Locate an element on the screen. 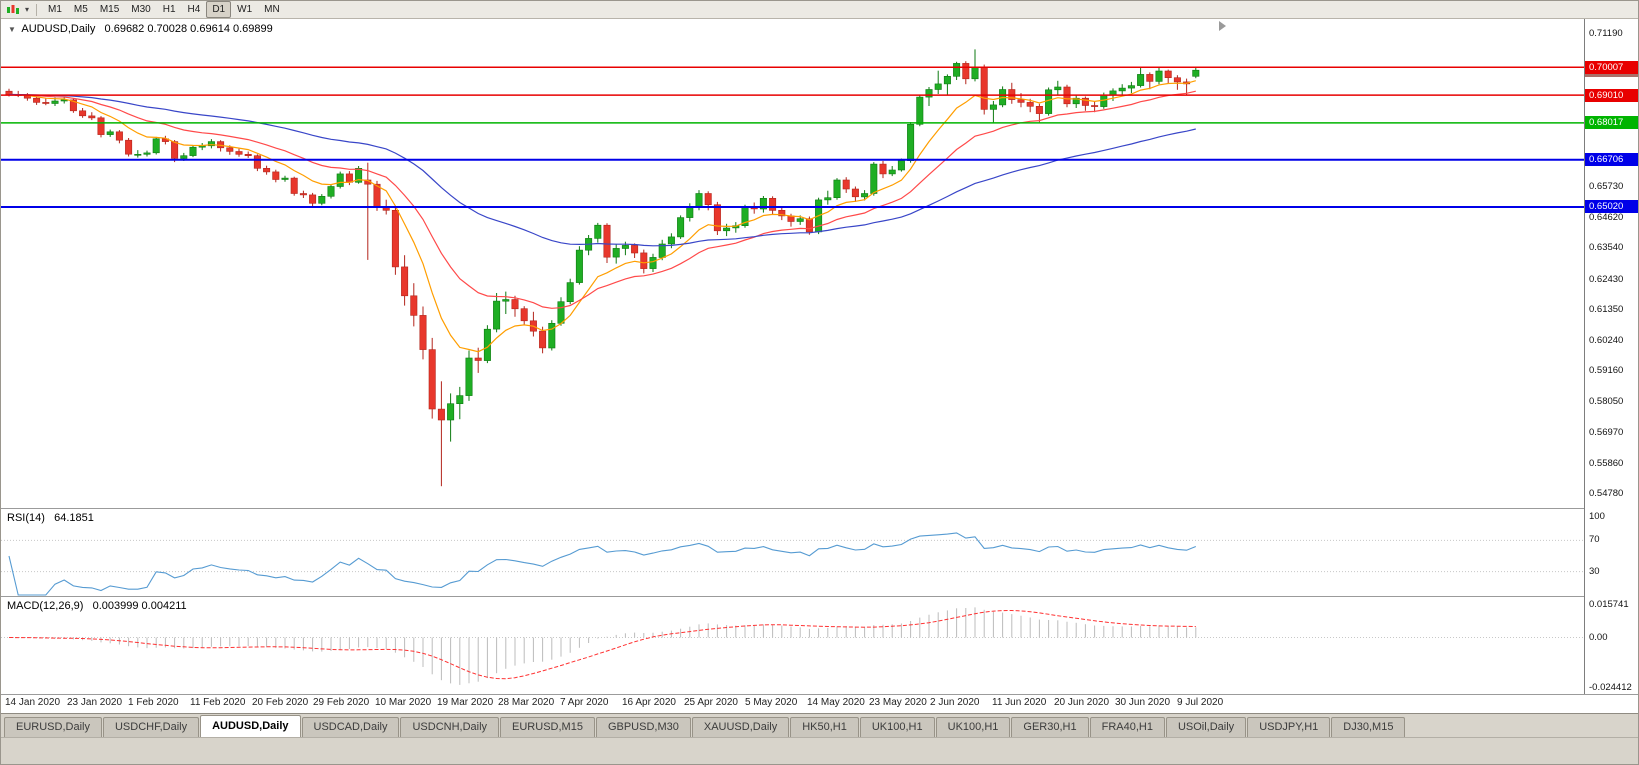 The height and width of the screenshot is (765, 1639). tf-button-w1: W1 is located at coordinates (245, 9).